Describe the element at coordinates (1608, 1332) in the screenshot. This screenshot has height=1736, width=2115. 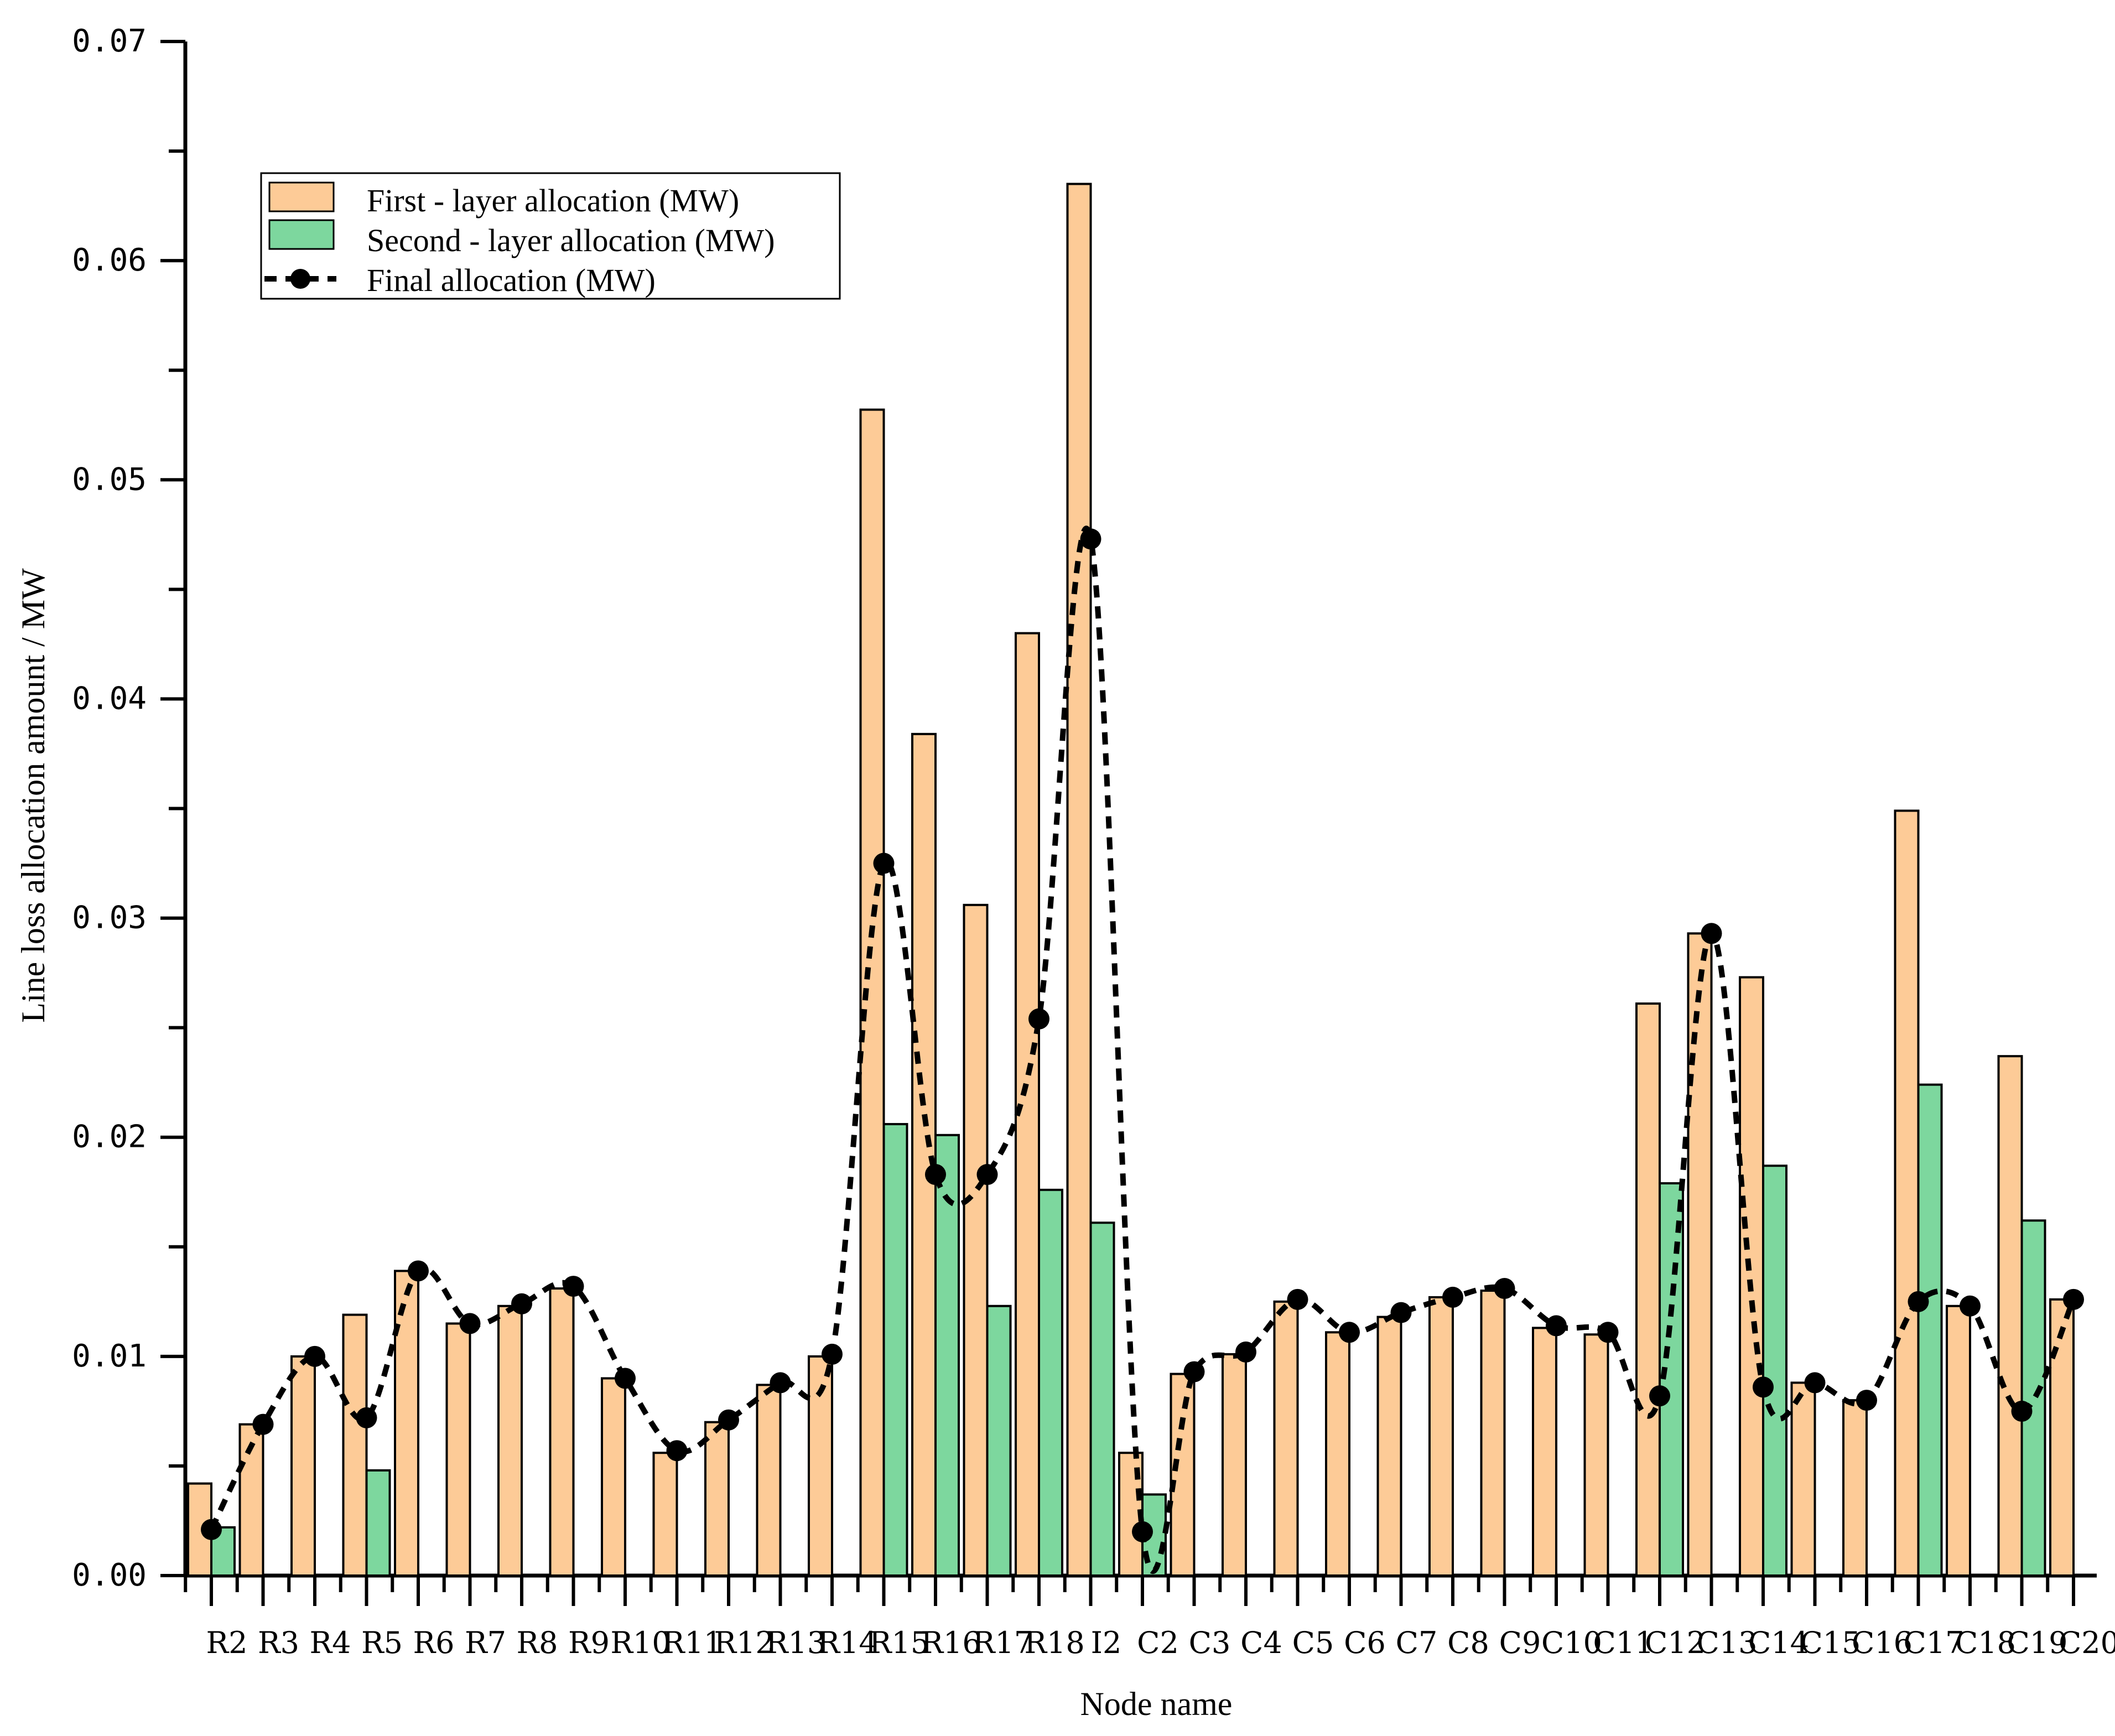
I see `final-allocation-point-C11` at that location.